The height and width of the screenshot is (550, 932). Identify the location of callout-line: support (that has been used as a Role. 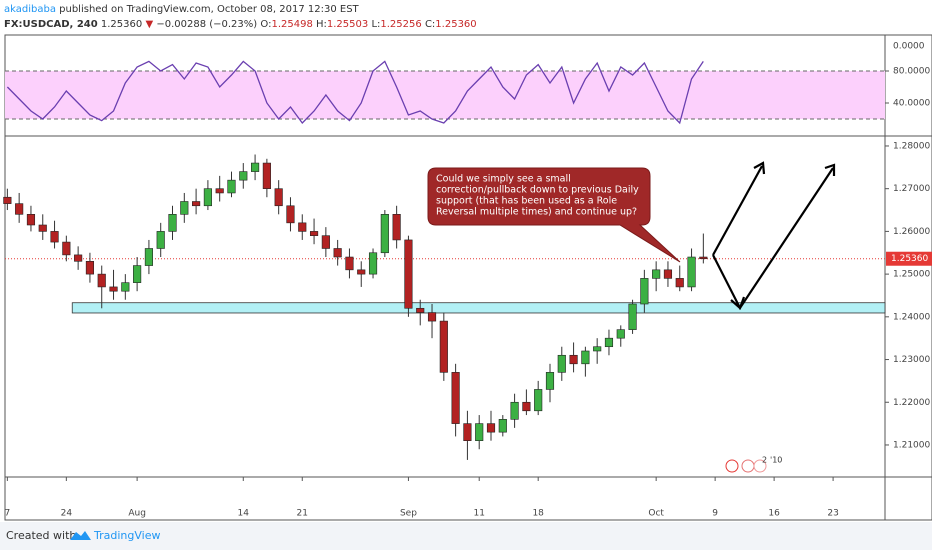
(526, 201).